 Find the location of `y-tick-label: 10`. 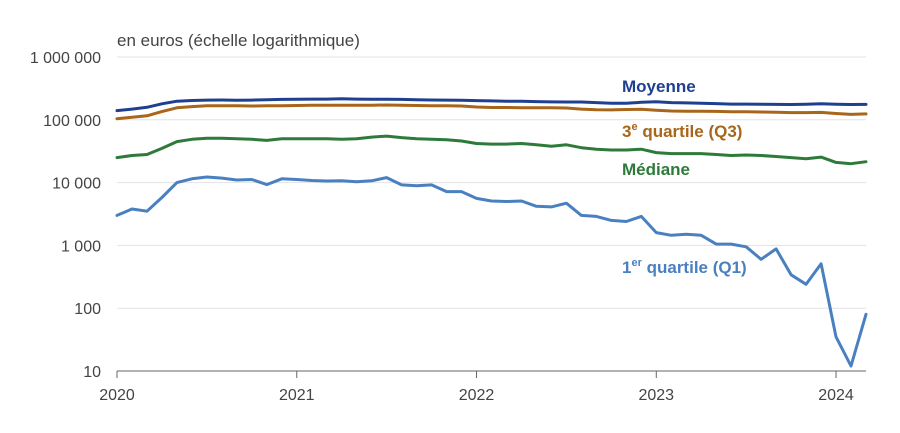

y-tick-label: 10 is located at coordinates (92, 372).